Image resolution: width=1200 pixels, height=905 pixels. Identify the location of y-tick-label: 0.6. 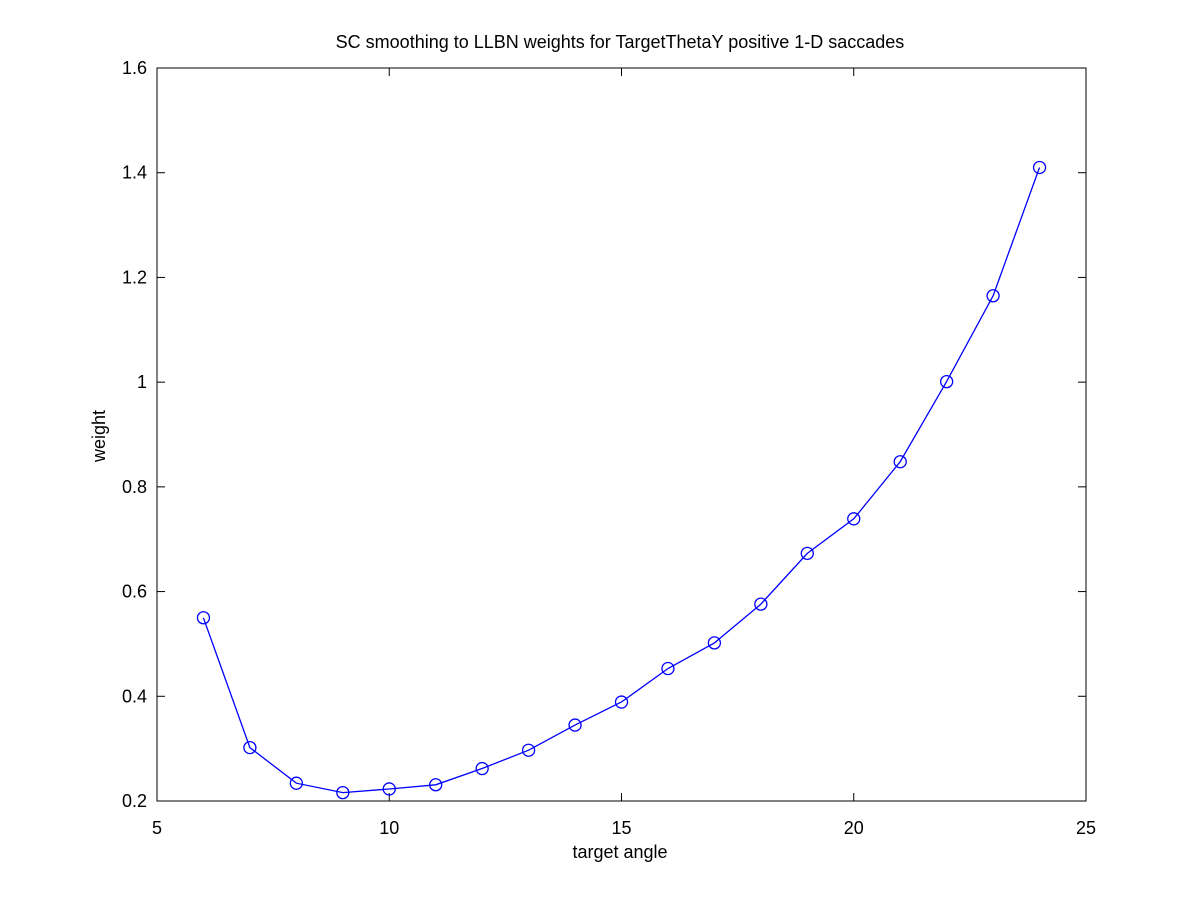
(134, 592).